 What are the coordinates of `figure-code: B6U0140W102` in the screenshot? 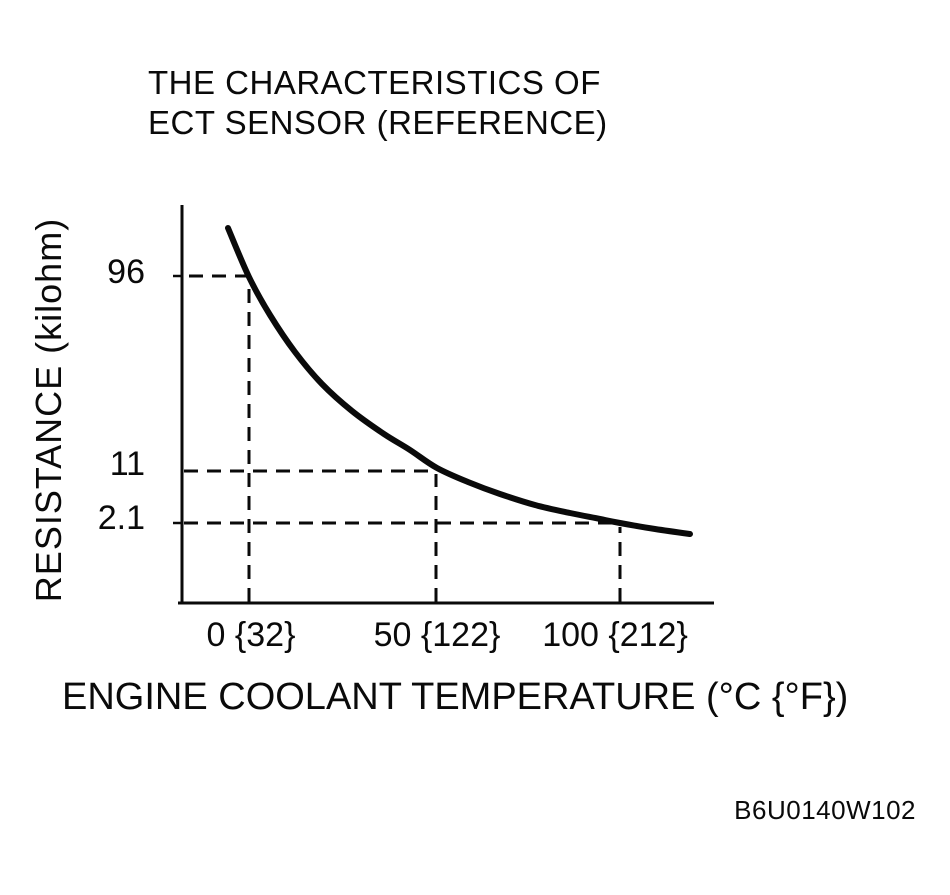 It's located at (825, 810).